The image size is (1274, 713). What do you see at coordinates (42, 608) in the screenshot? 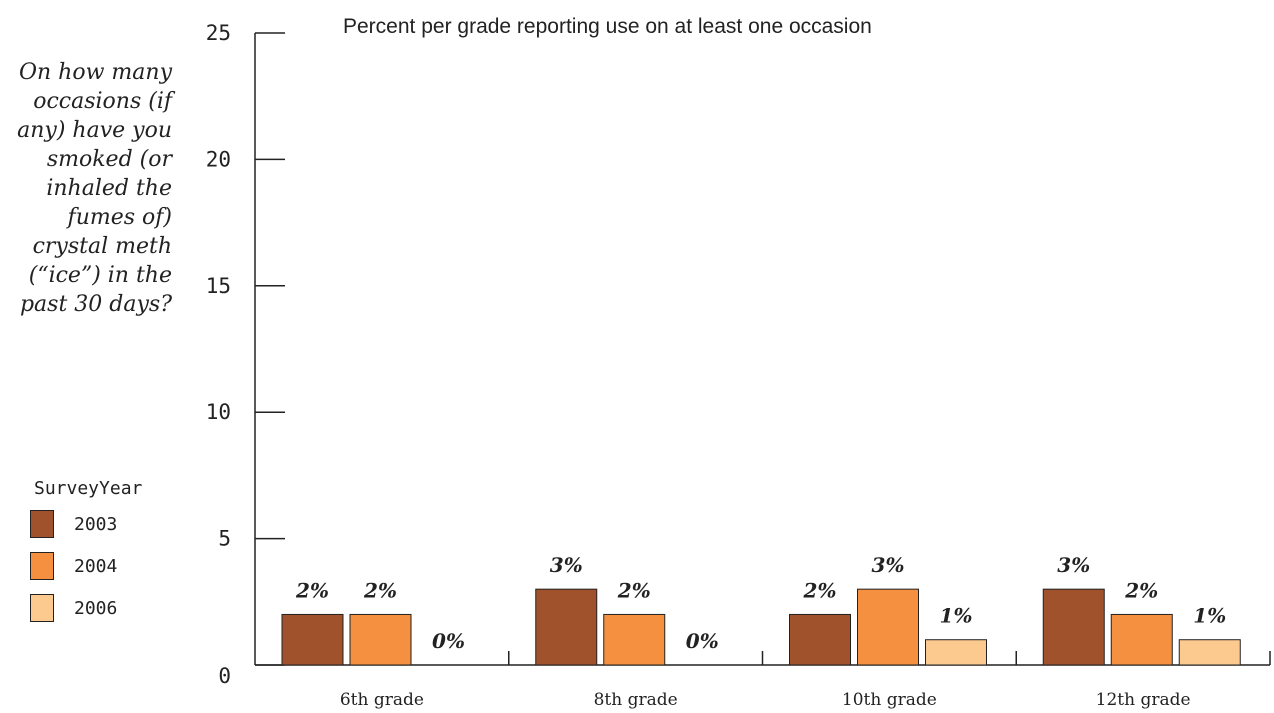
I see `legend-swatch-2006` at bounding box center [42, 608].